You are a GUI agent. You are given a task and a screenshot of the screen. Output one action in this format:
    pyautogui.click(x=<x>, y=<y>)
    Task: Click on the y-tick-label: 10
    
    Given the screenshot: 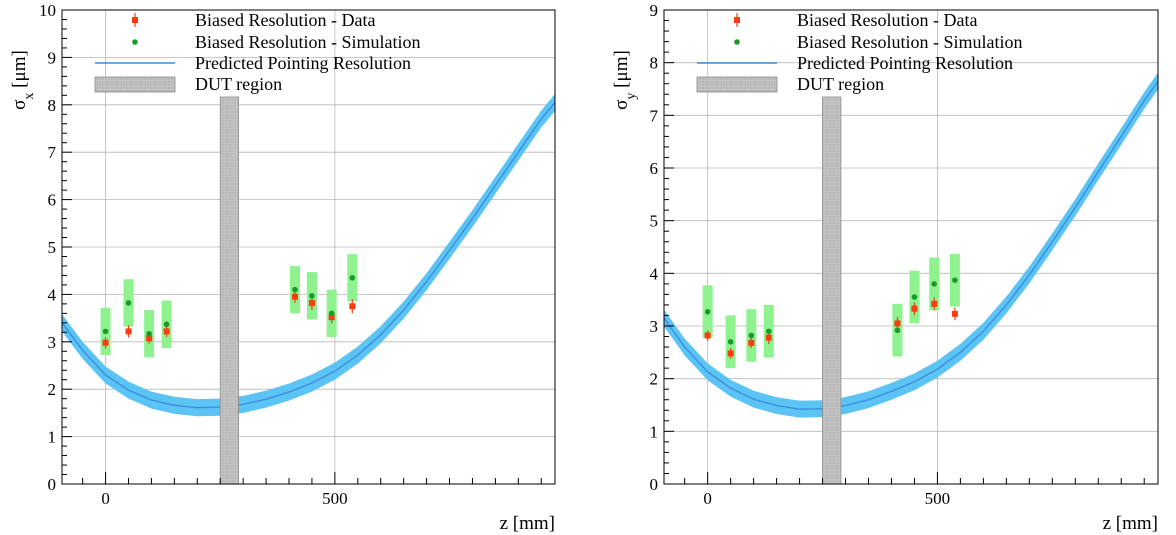 What is the action you would take?
    pyautogui.click(x=47, y=10)
    